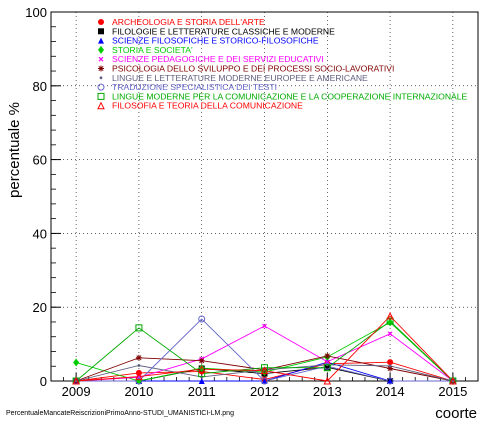 The width and height of the screenshot is (489, 423). What do you see at coordinates (36, 12) in the screenshot?
I see `y-tick-label: 100` at bounding box center [36, 12].